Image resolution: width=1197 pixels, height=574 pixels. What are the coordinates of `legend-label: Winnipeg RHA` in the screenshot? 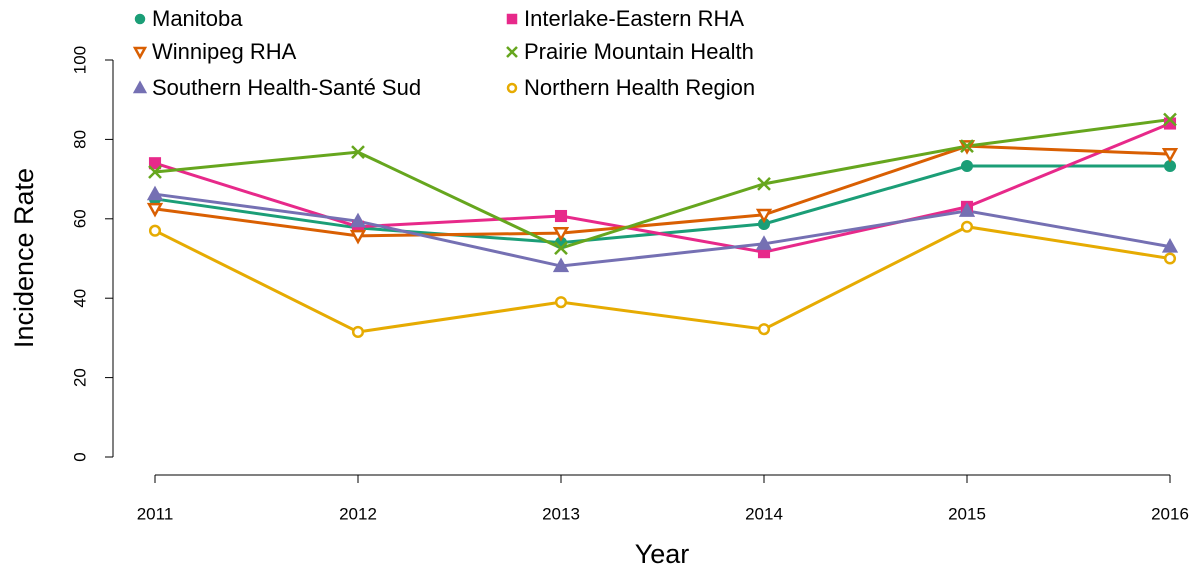 It's located at (224, 51).